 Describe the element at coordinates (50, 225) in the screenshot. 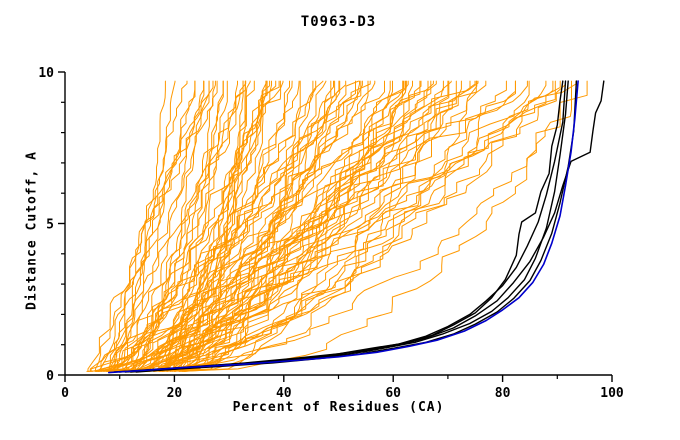

I see `y-tick-label: 5` at that location.